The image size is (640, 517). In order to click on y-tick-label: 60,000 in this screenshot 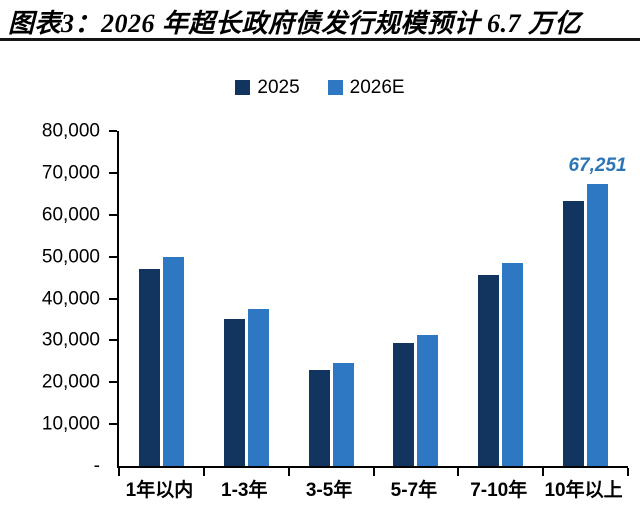, I will do `click(70, 215)`.